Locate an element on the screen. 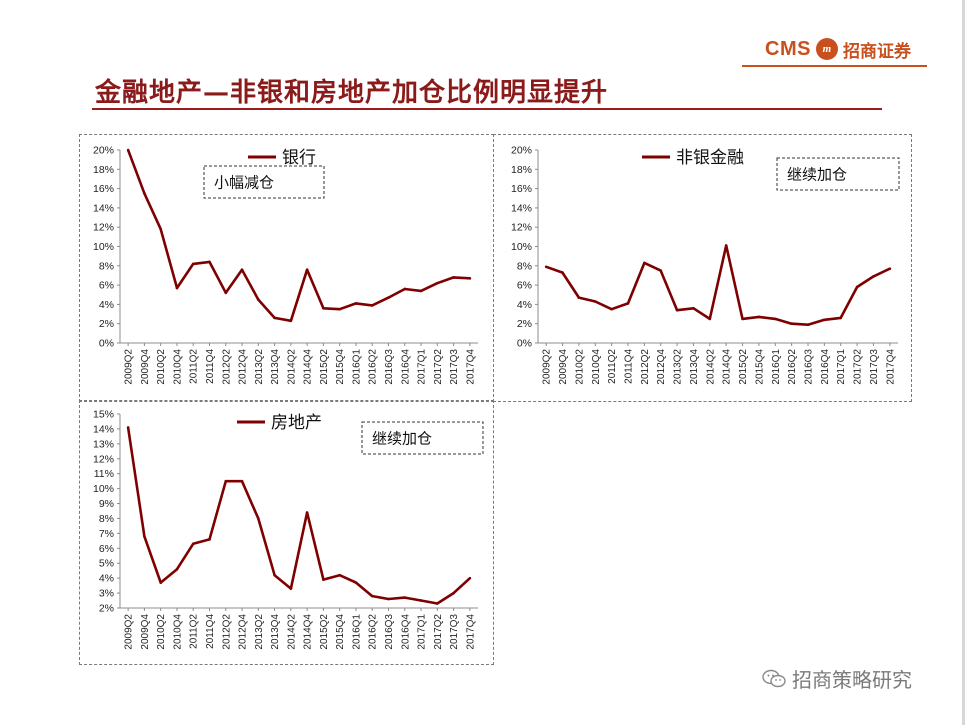 The height and width of the screenshot is (725, 965). y-tick-label: 4% is located at coordinates (524, 305).